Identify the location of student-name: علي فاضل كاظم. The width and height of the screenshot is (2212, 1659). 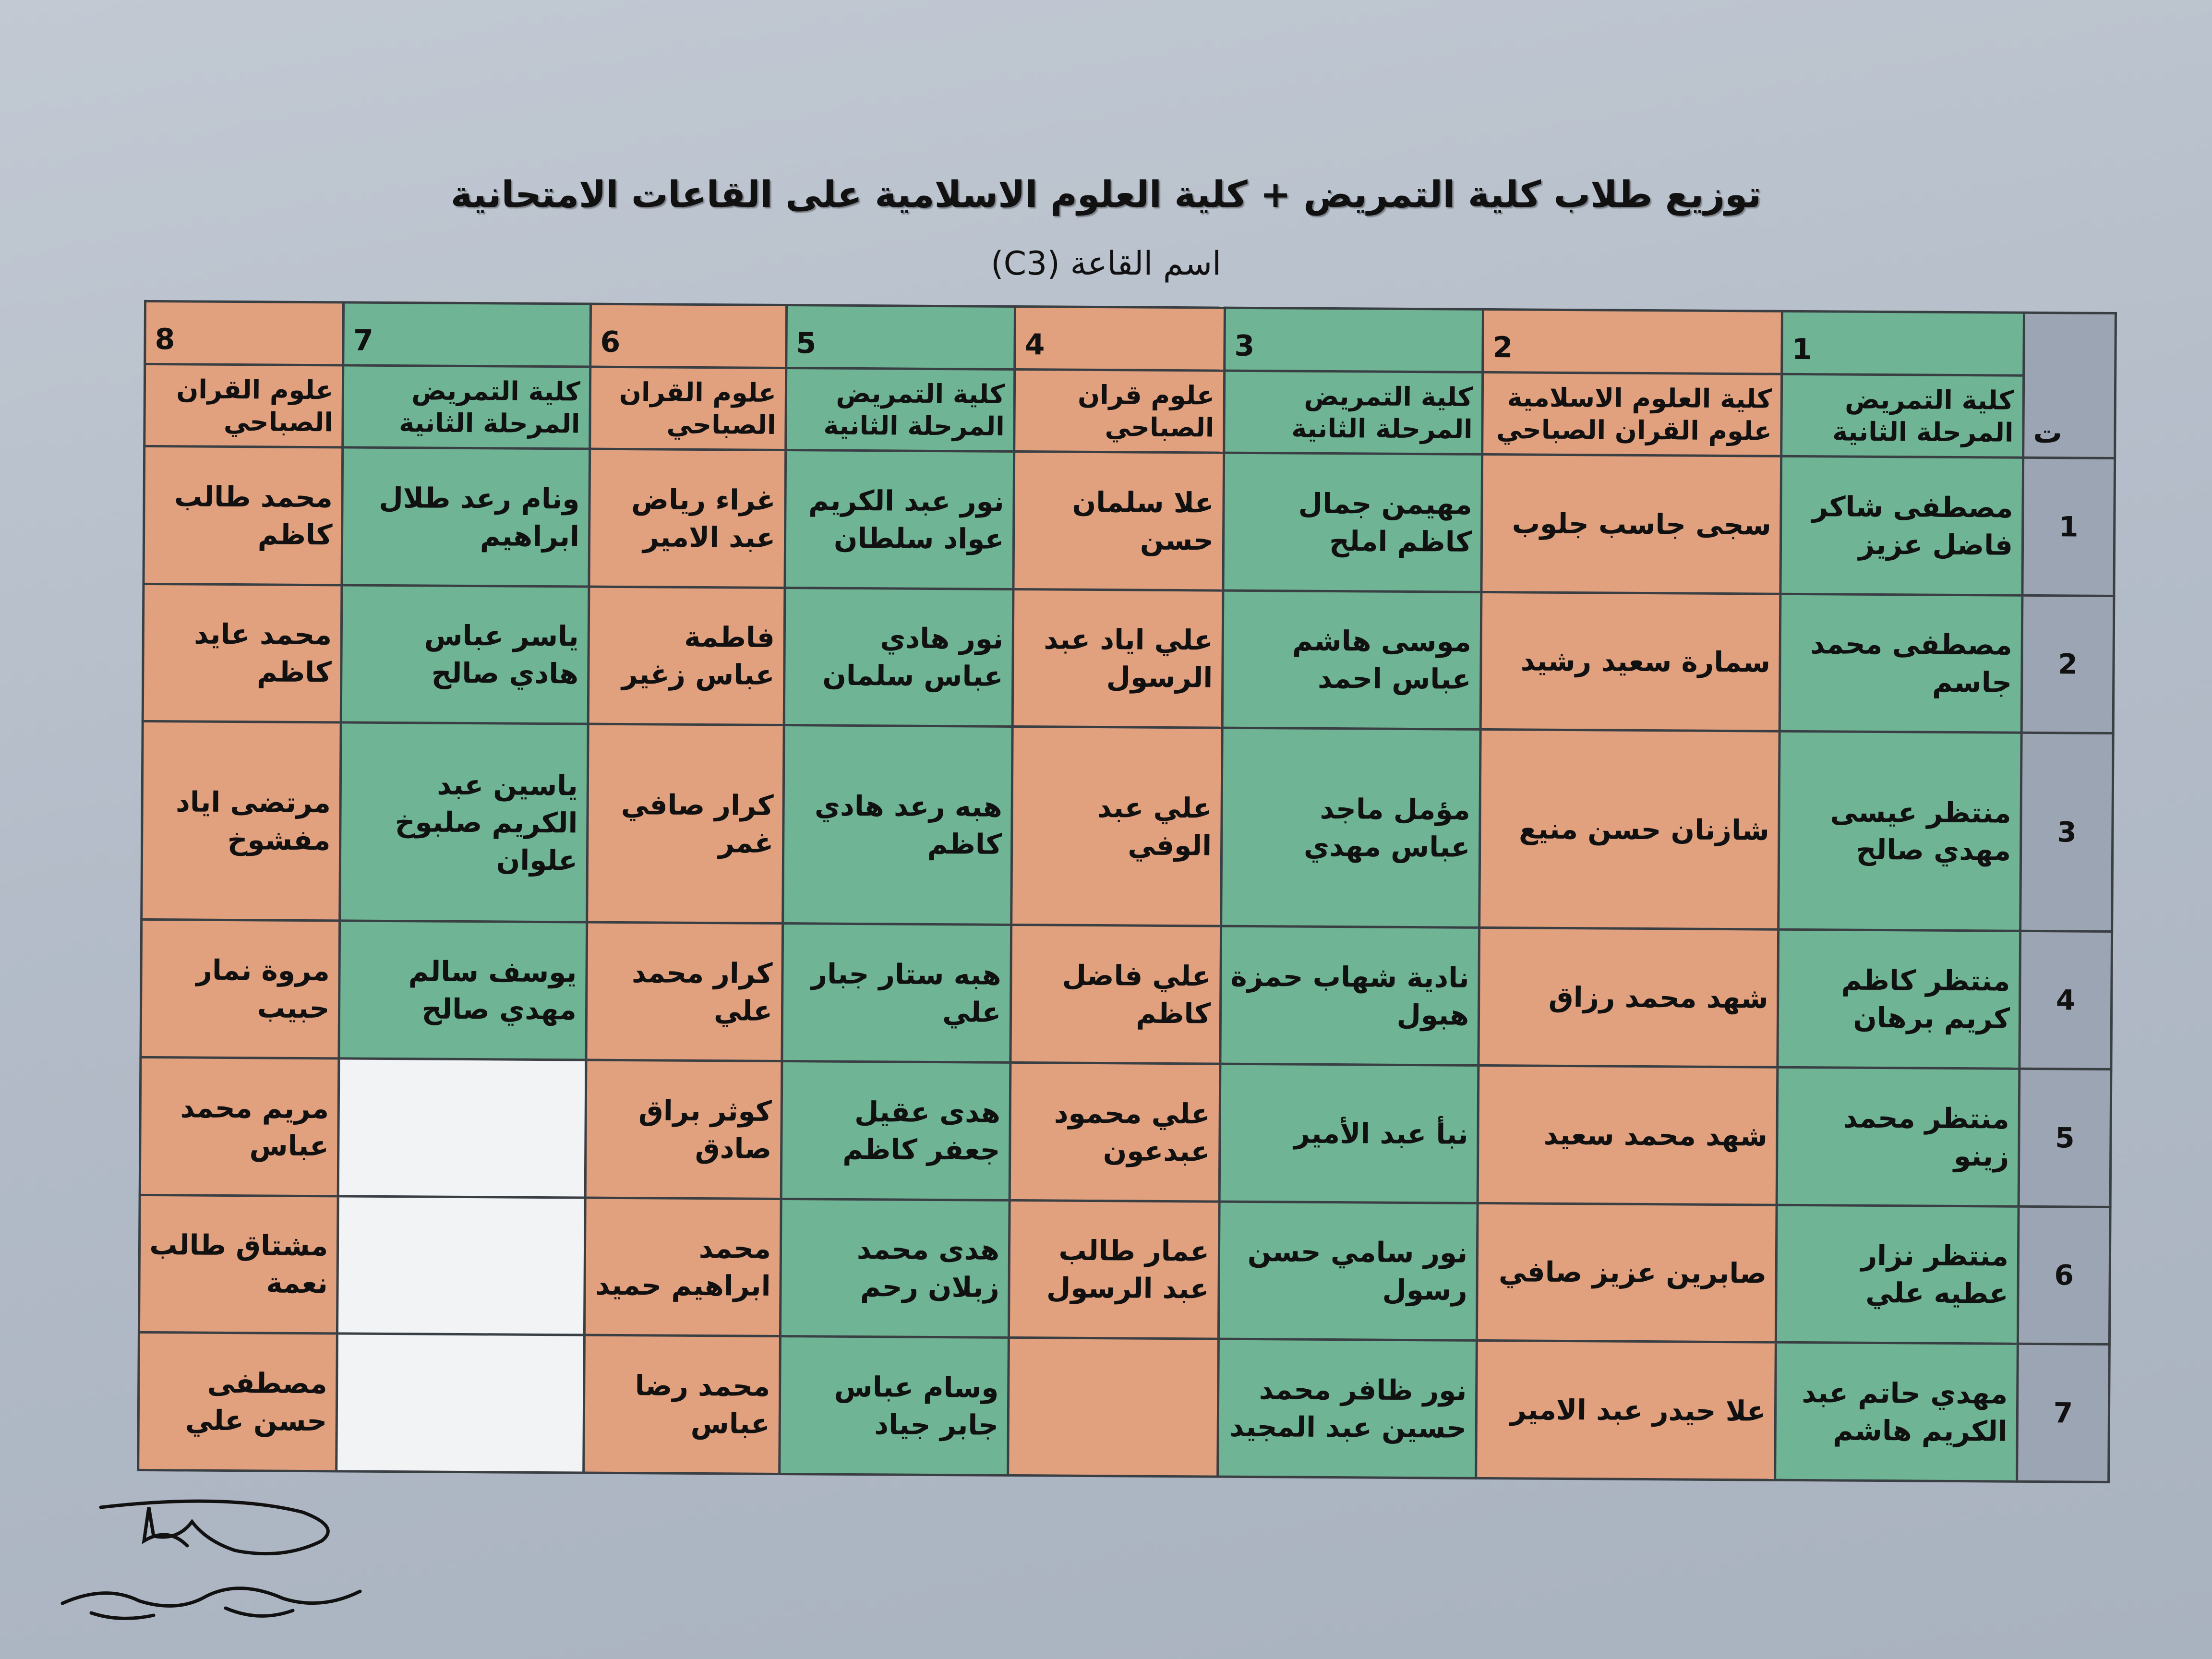
(1115, 994).